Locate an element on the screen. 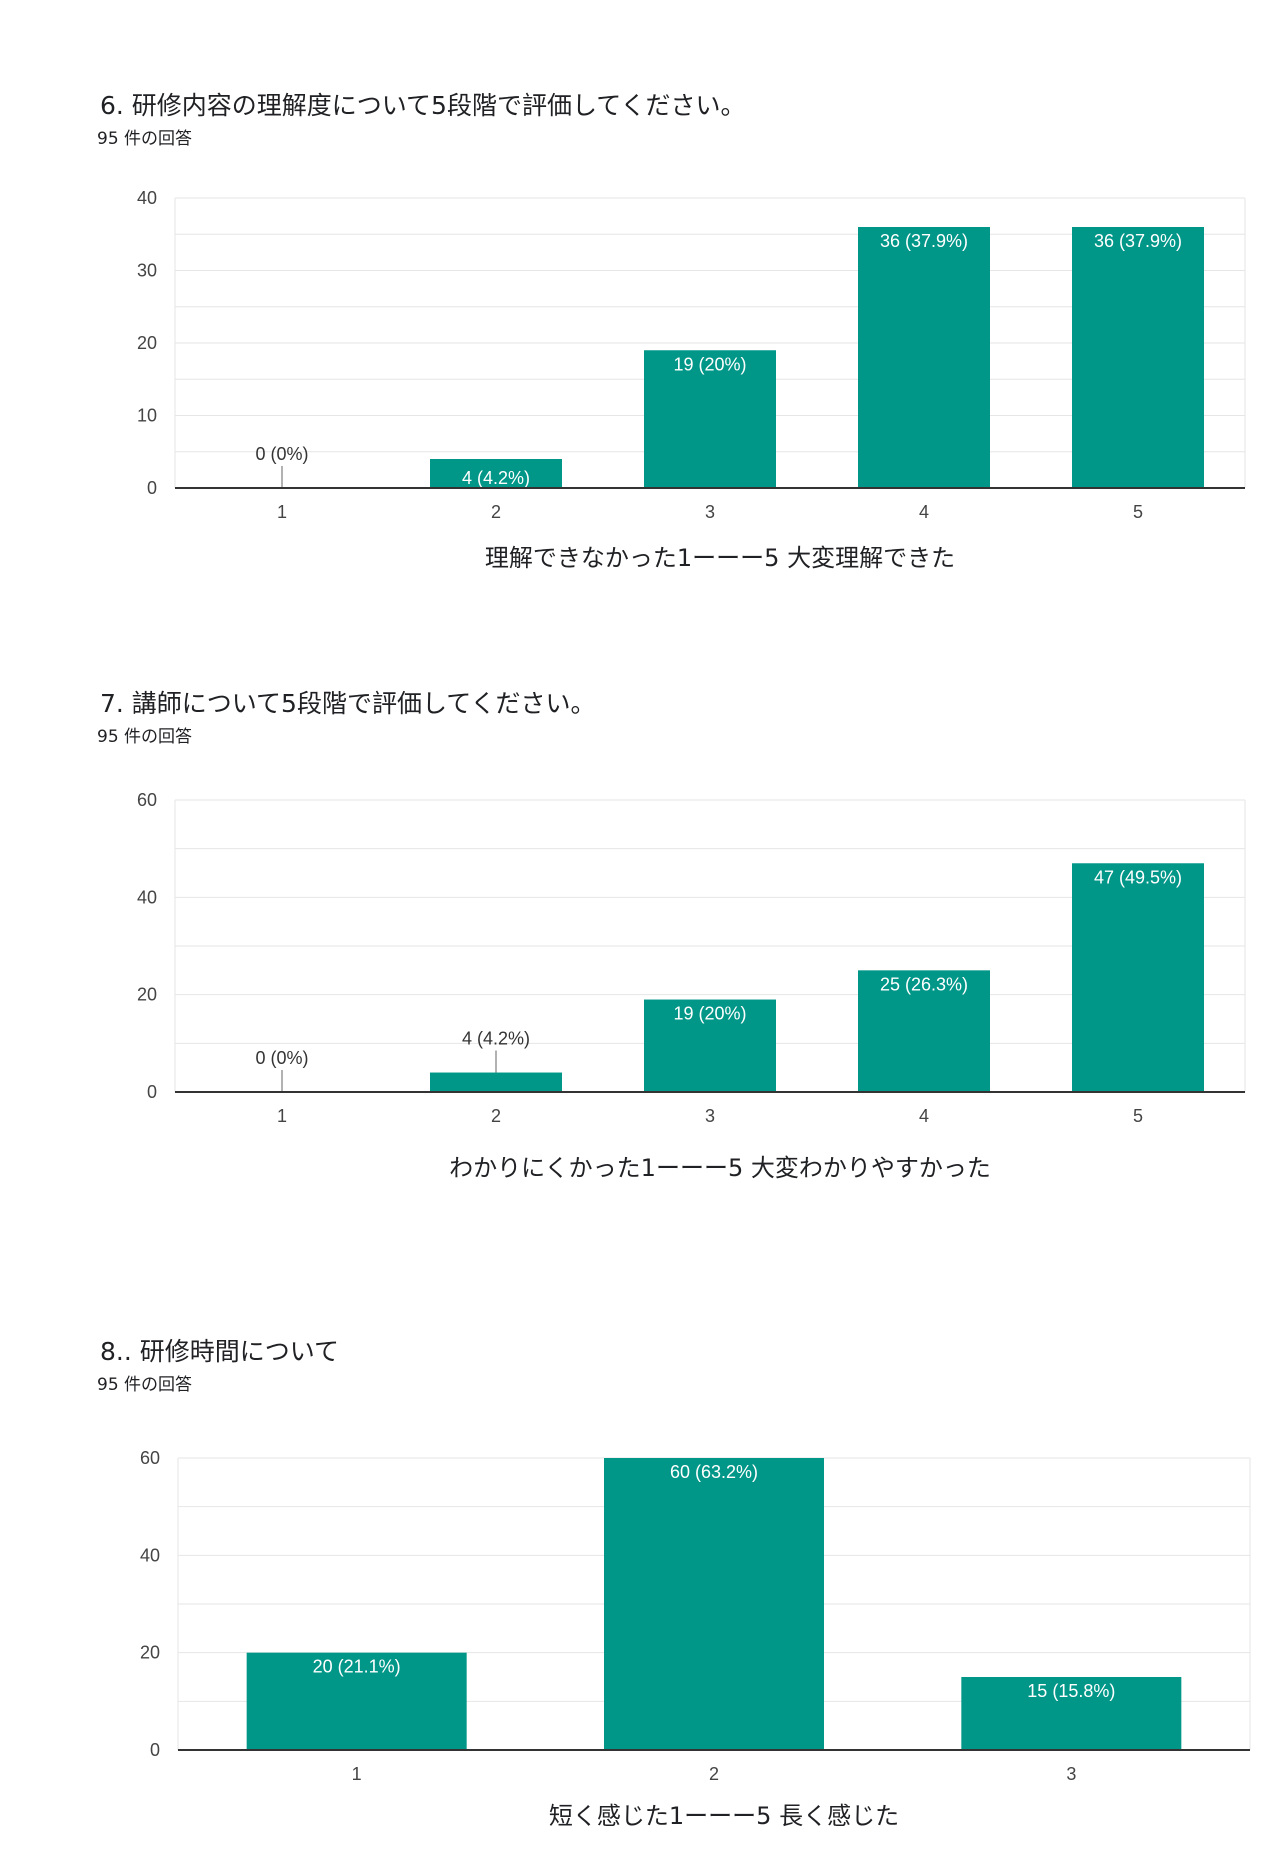  data-label: 25 (26.3%) is located at coordinates (924, 984).